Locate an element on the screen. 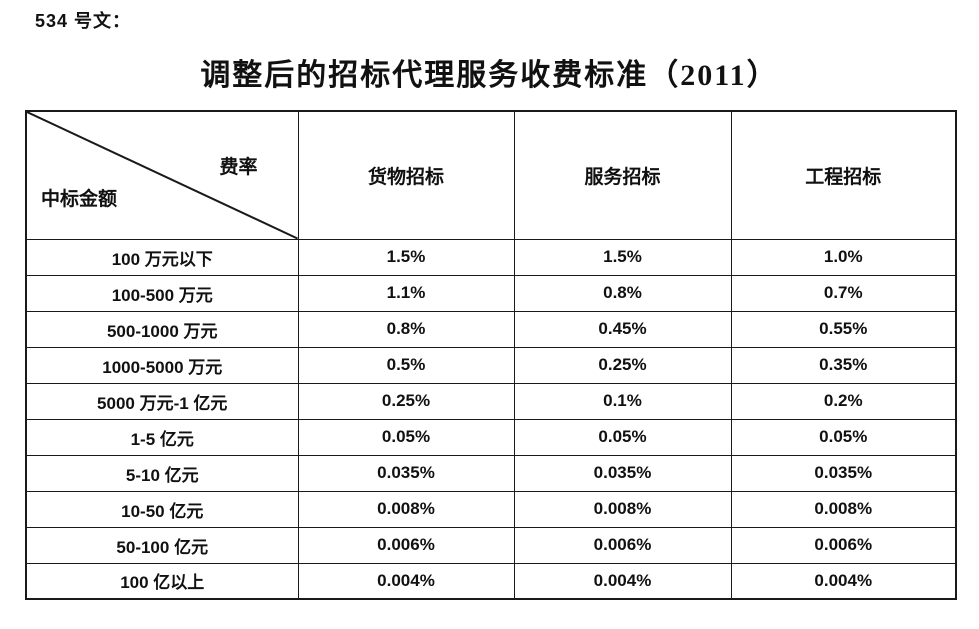  page-title: 调整后的招标代理服务收费标准（2011） is located at coordinates (489, 75).